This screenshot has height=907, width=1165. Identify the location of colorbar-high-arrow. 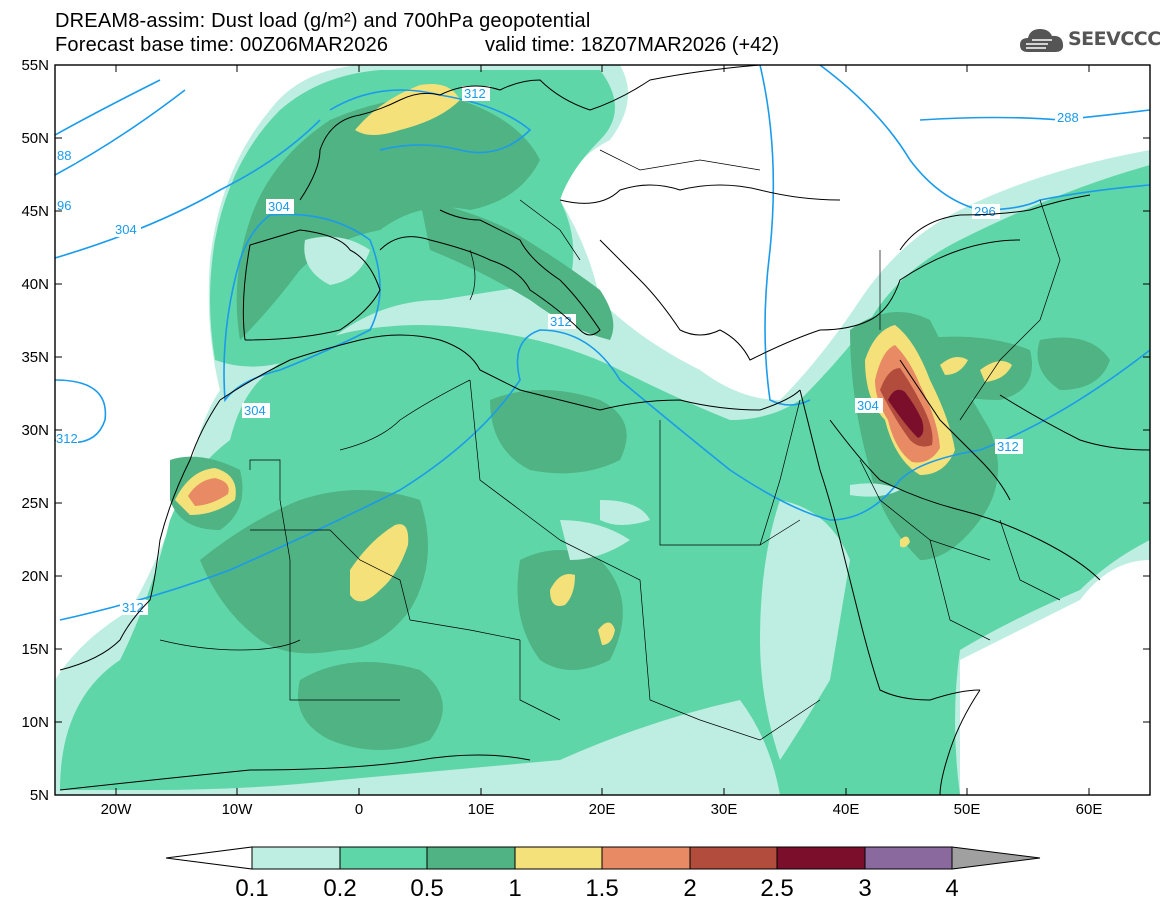
(996, 858).